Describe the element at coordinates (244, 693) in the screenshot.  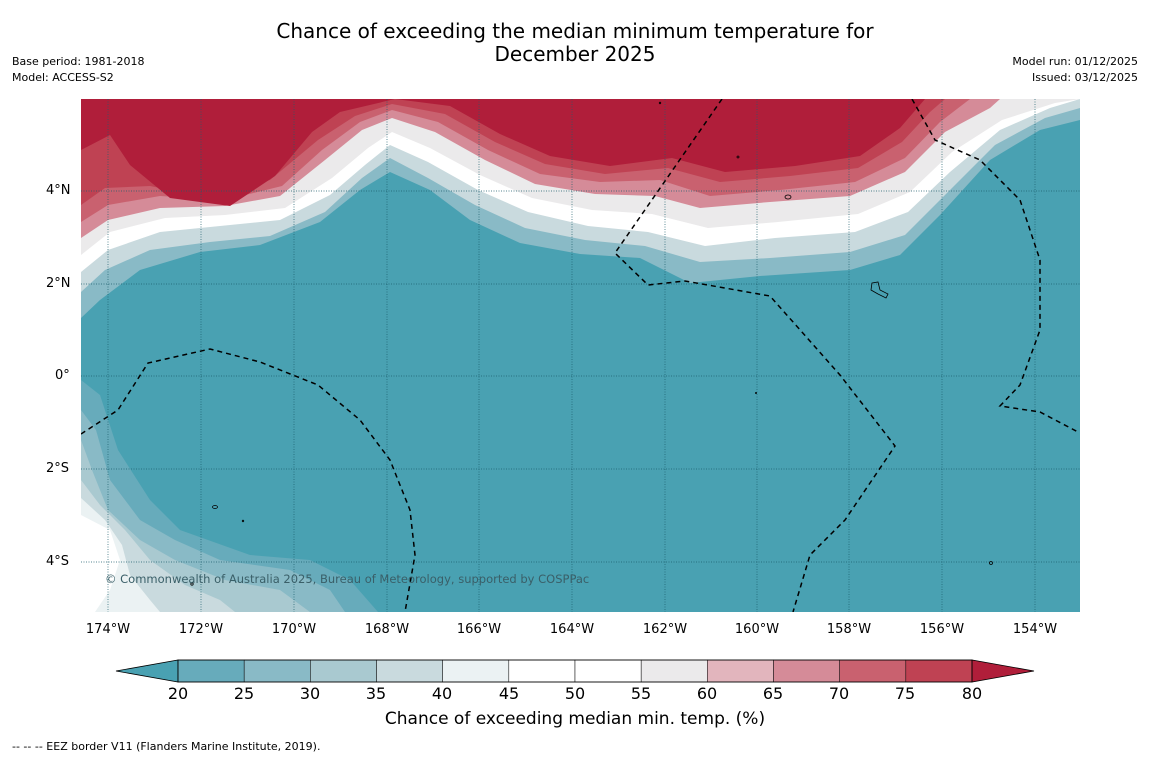
I see `colorbar-tick-25: 25` at that location.